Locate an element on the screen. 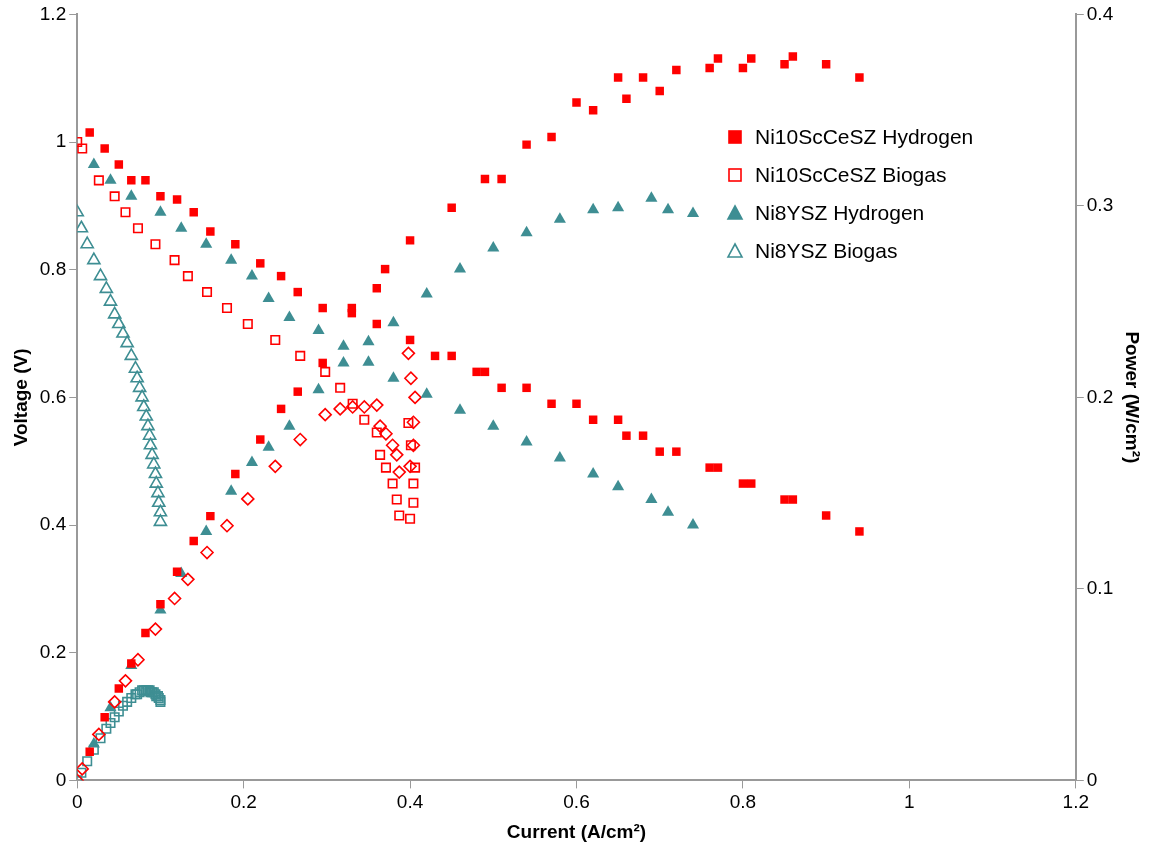  y-axis-title: Voltage (V) is located at coordinates (20, 397).